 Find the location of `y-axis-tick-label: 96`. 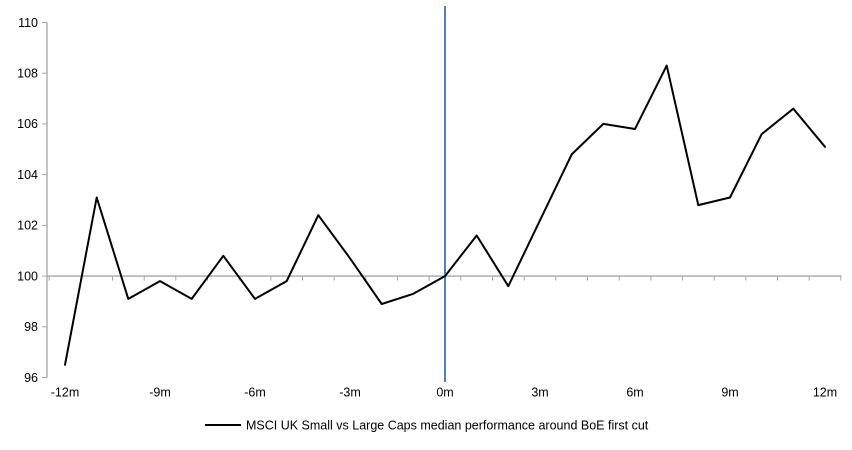

y-axis-tick-label: 96 is located at coordinates (31, 378).